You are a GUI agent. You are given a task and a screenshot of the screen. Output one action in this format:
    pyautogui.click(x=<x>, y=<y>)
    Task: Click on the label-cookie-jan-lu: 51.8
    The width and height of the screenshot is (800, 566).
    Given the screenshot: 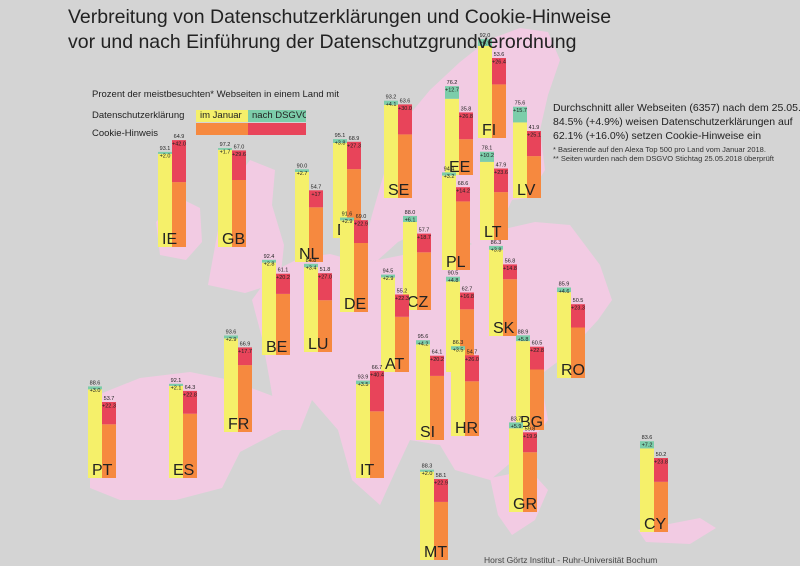 What is the action you would take?
    pyautogui.click(x=325, y=270)
    